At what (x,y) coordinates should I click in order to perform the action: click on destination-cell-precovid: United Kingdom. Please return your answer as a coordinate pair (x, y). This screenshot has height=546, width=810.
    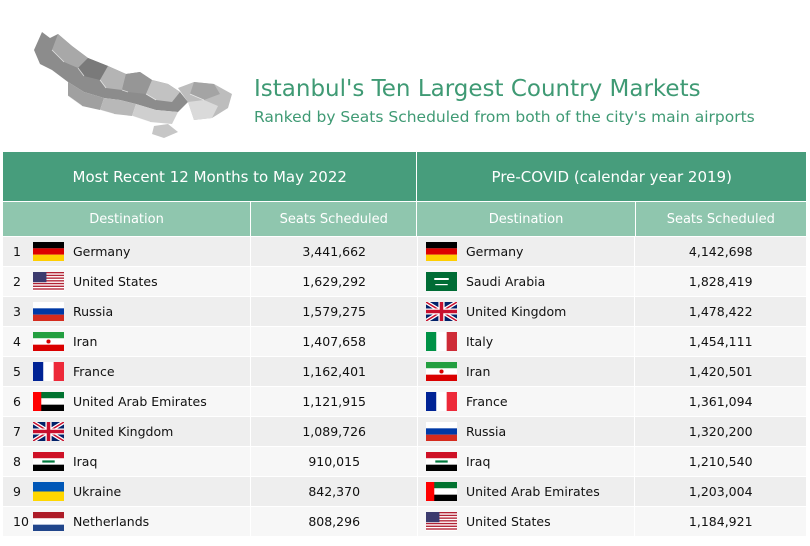
    Looking at the image, I should click on (525, 311).